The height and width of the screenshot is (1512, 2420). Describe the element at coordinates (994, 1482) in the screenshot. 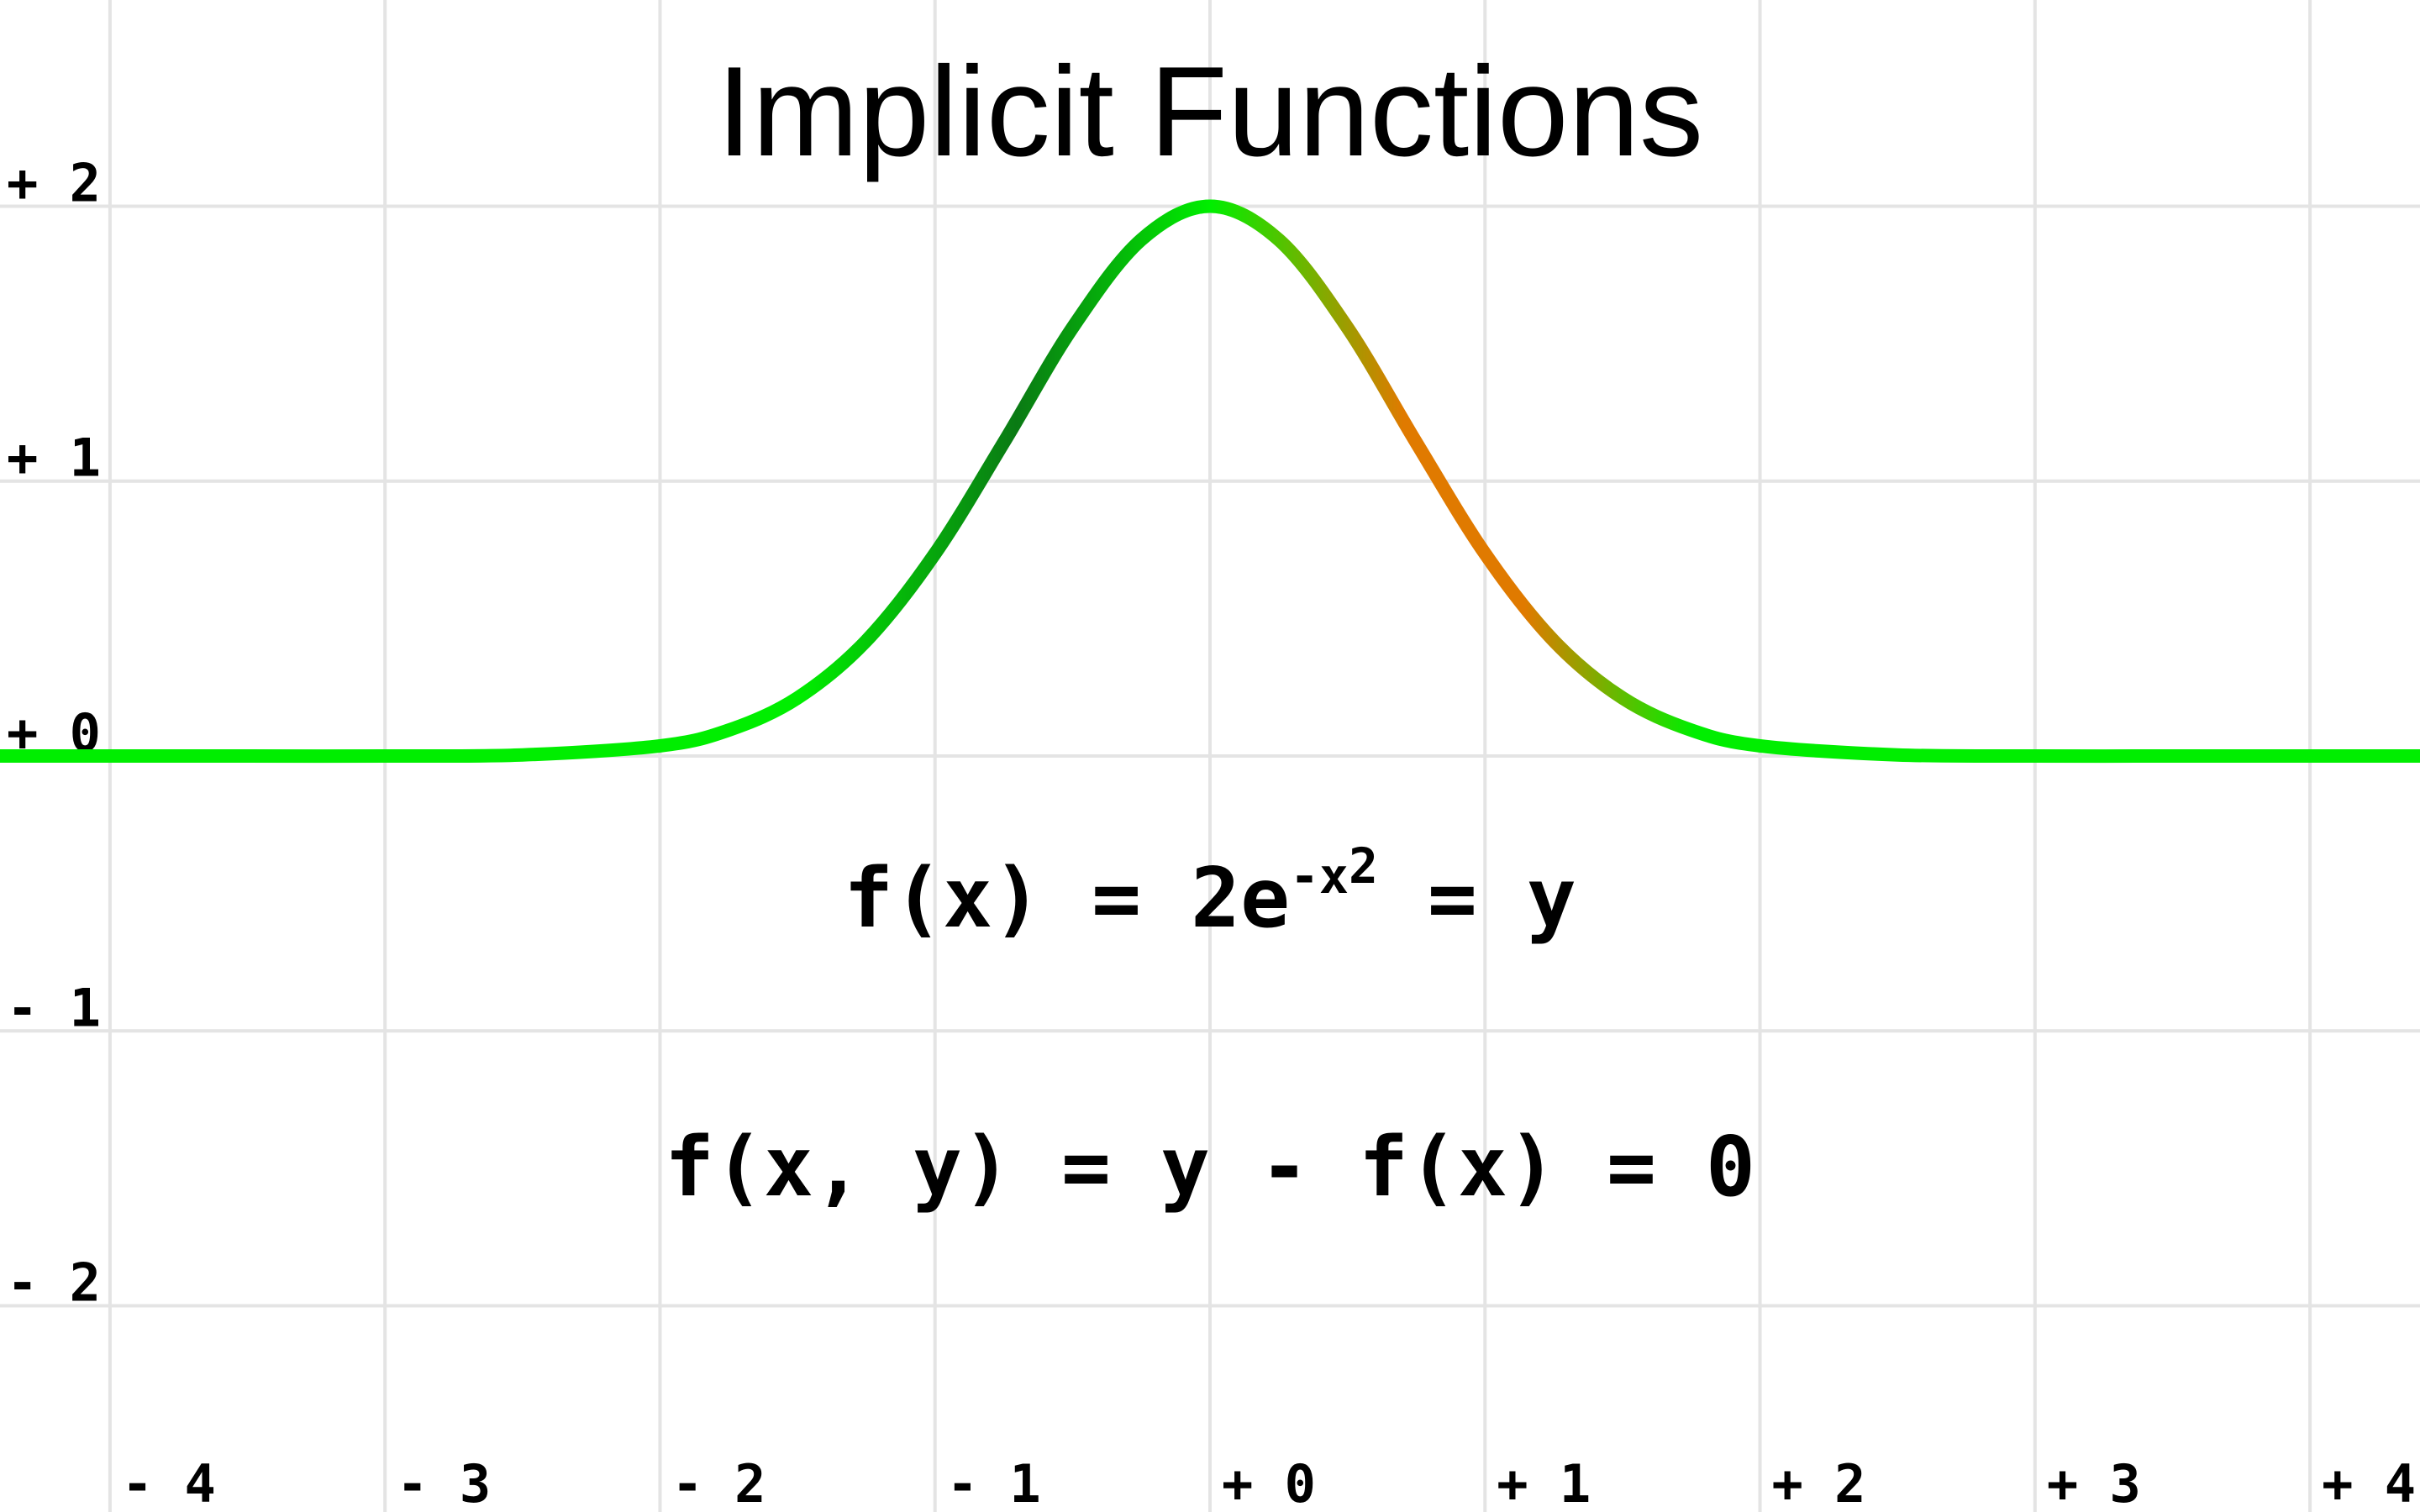

I see `x-tick-label: - 1` at that location.